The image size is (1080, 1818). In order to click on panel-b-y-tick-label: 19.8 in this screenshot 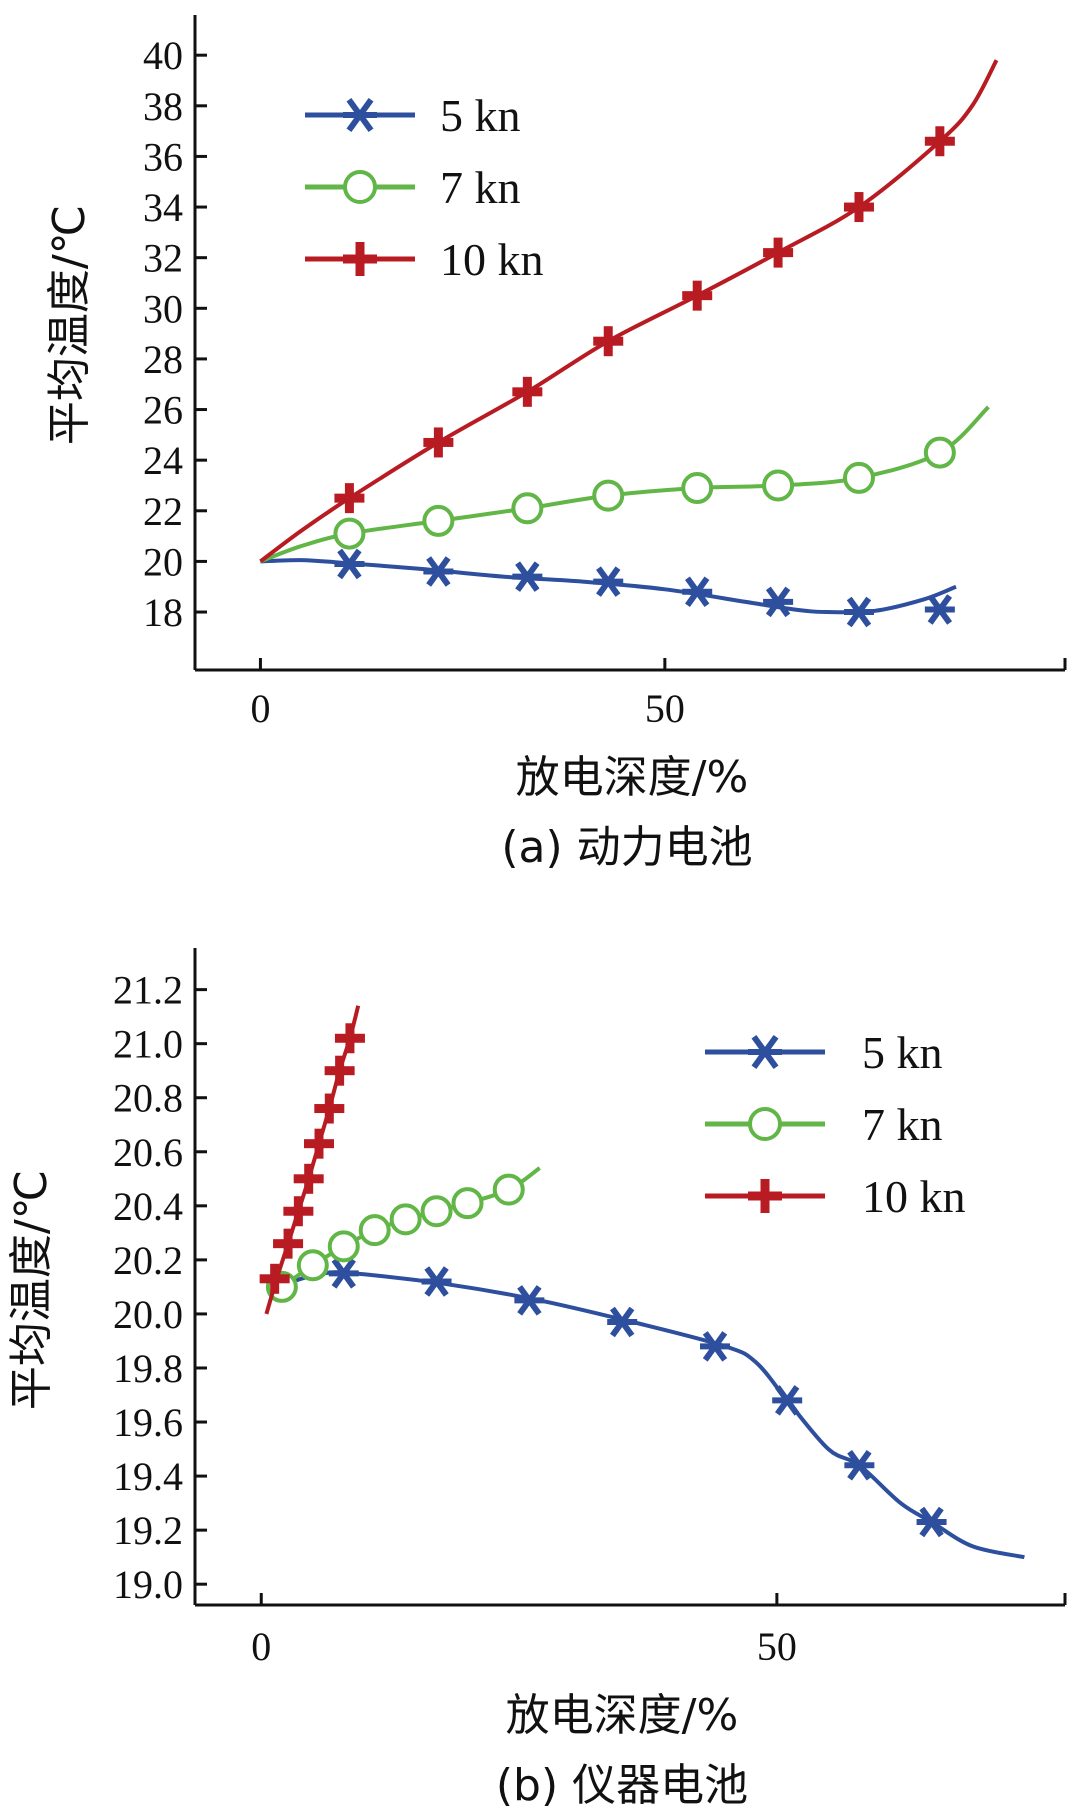, I will do `click(148, 1368)`.